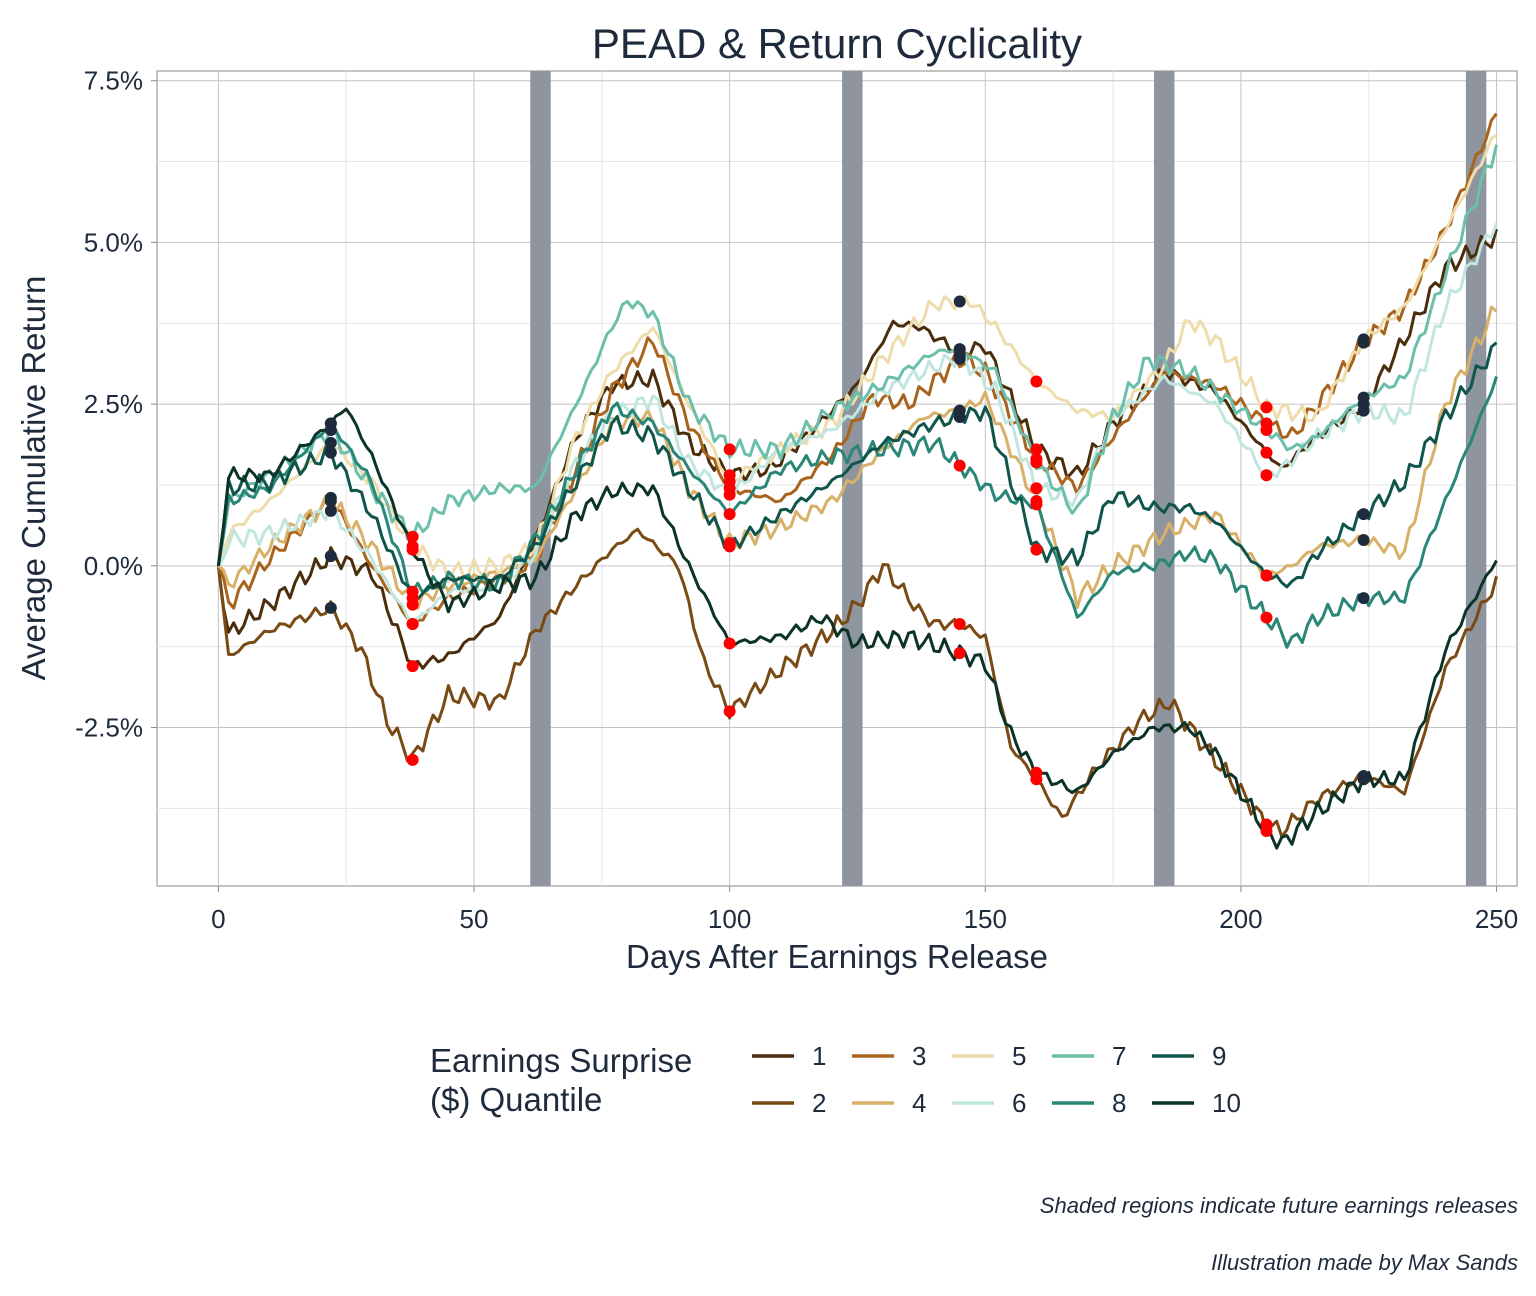  I want to click on y-tick-label-3: 5.0%, so click(113, 242).